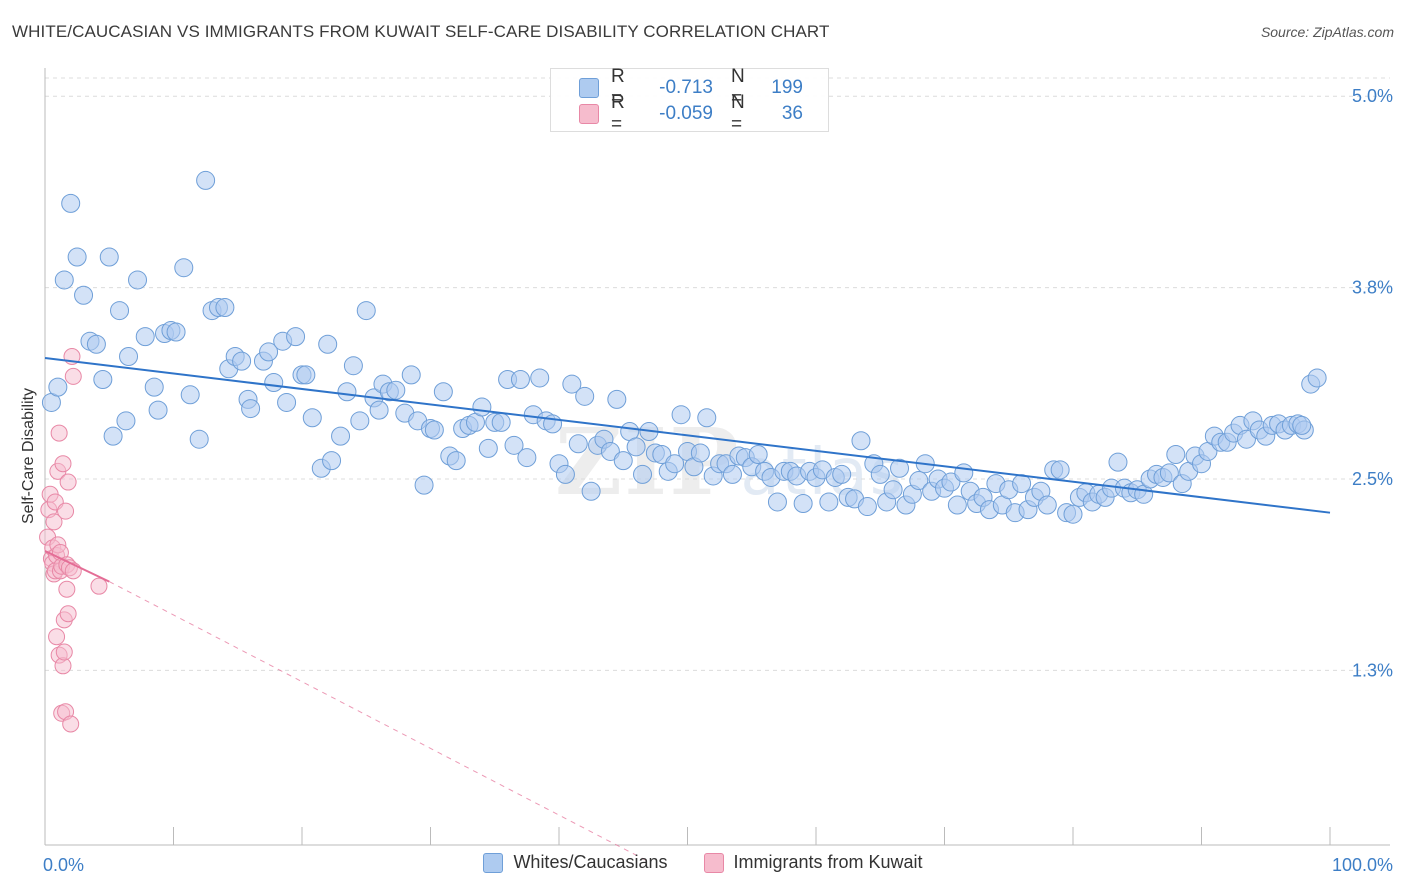 This screenshot has width=1406, height=892. I want to click on y-axis-label: Self-Care Disability, so click(28, 456).